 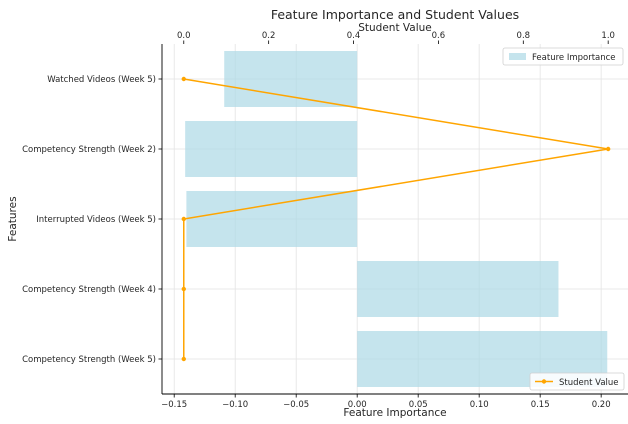 I want to click on secondary-x-tick-label-1: 0.2, so click(x=269, y=36).